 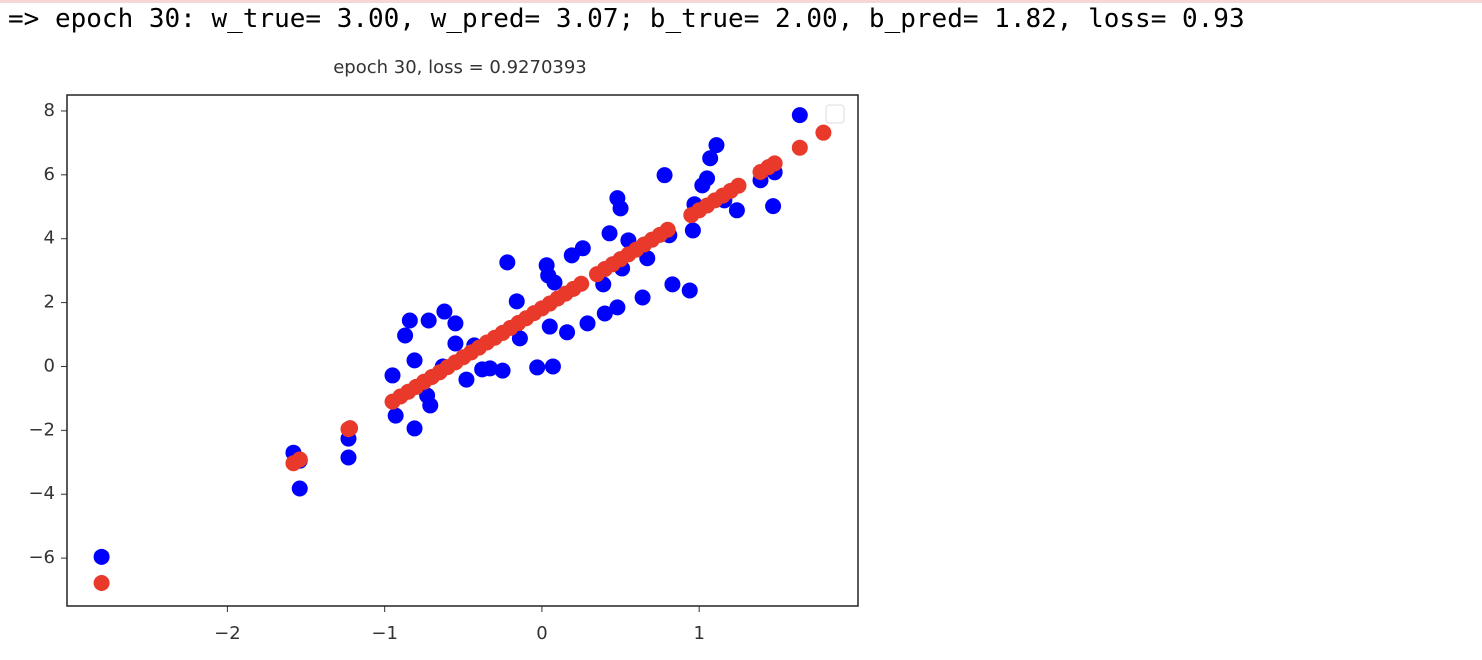 What do you see at coordinates (41, 493) in the screenshot?
I see `y-tick-label: −4` at bounding box center [41, 493].